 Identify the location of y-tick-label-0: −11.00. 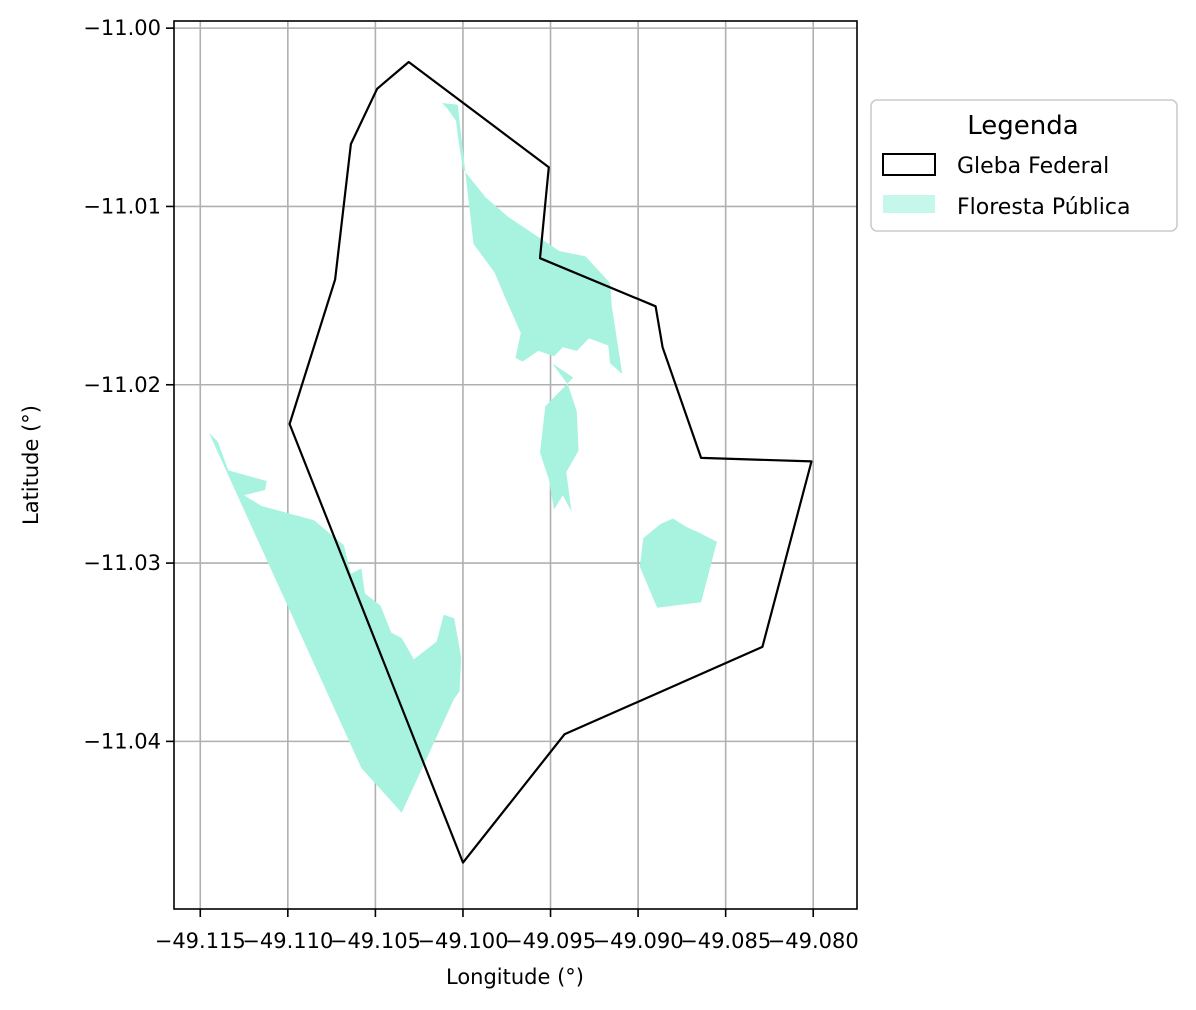
(122, 28).